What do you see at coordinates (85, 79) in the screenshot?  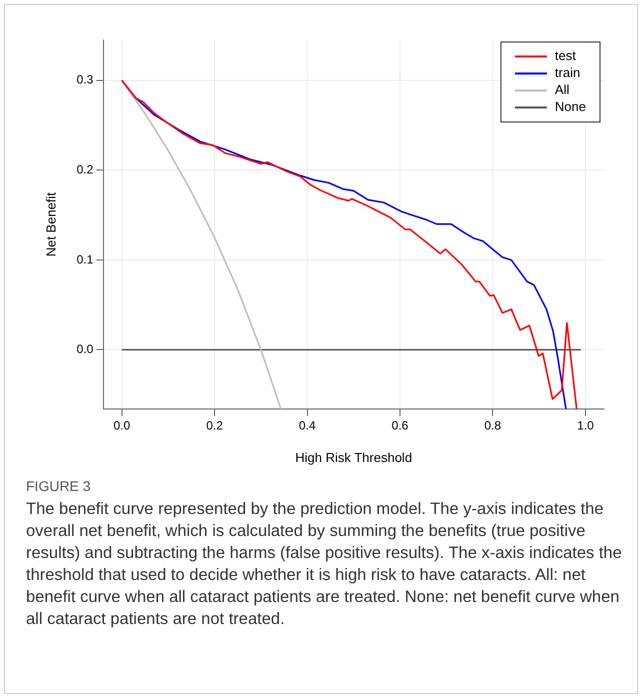 I see `y-tick-label: 0.3` at bounding box center [85, 79].